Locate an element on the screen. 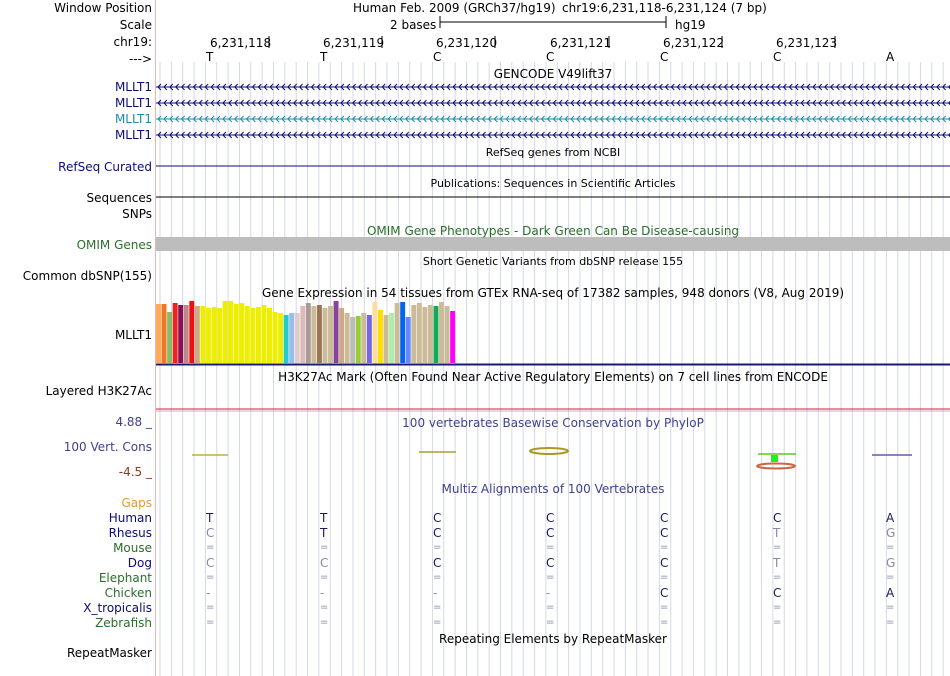  base-letter: T is located at coordinates (324, 57).